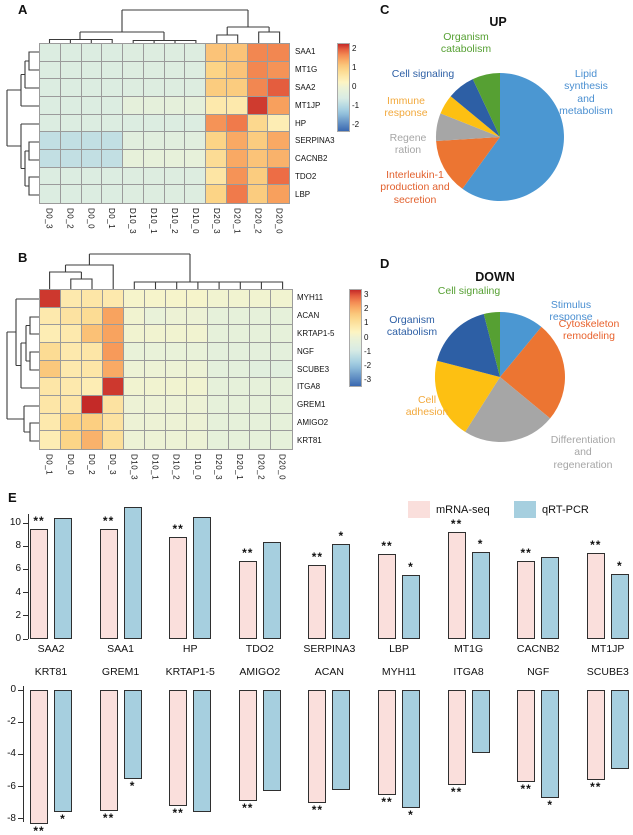 This screenshot has width=633, height=835. Describe the element at coordinates (329, 672) in the screenshot. I see `bar-group-label: ACAN` at that location.